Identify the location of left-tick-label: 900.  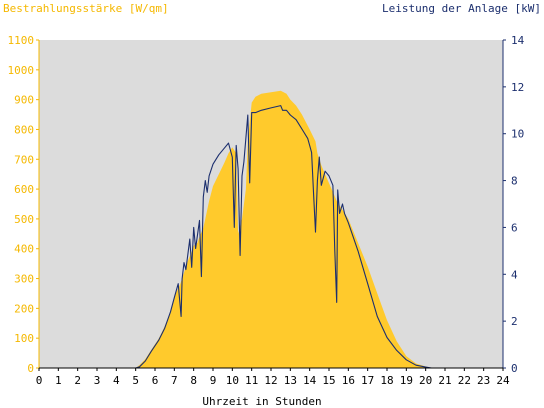
(24, 100).